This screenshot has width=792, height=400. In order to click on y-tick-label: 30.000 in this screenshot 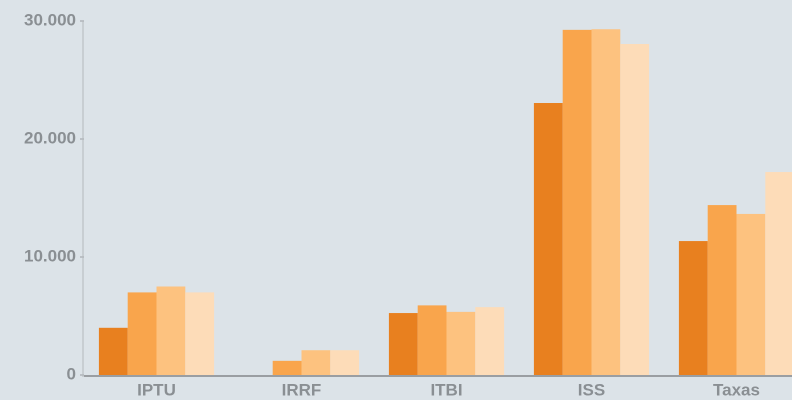, I will do `click(50, 19)`.